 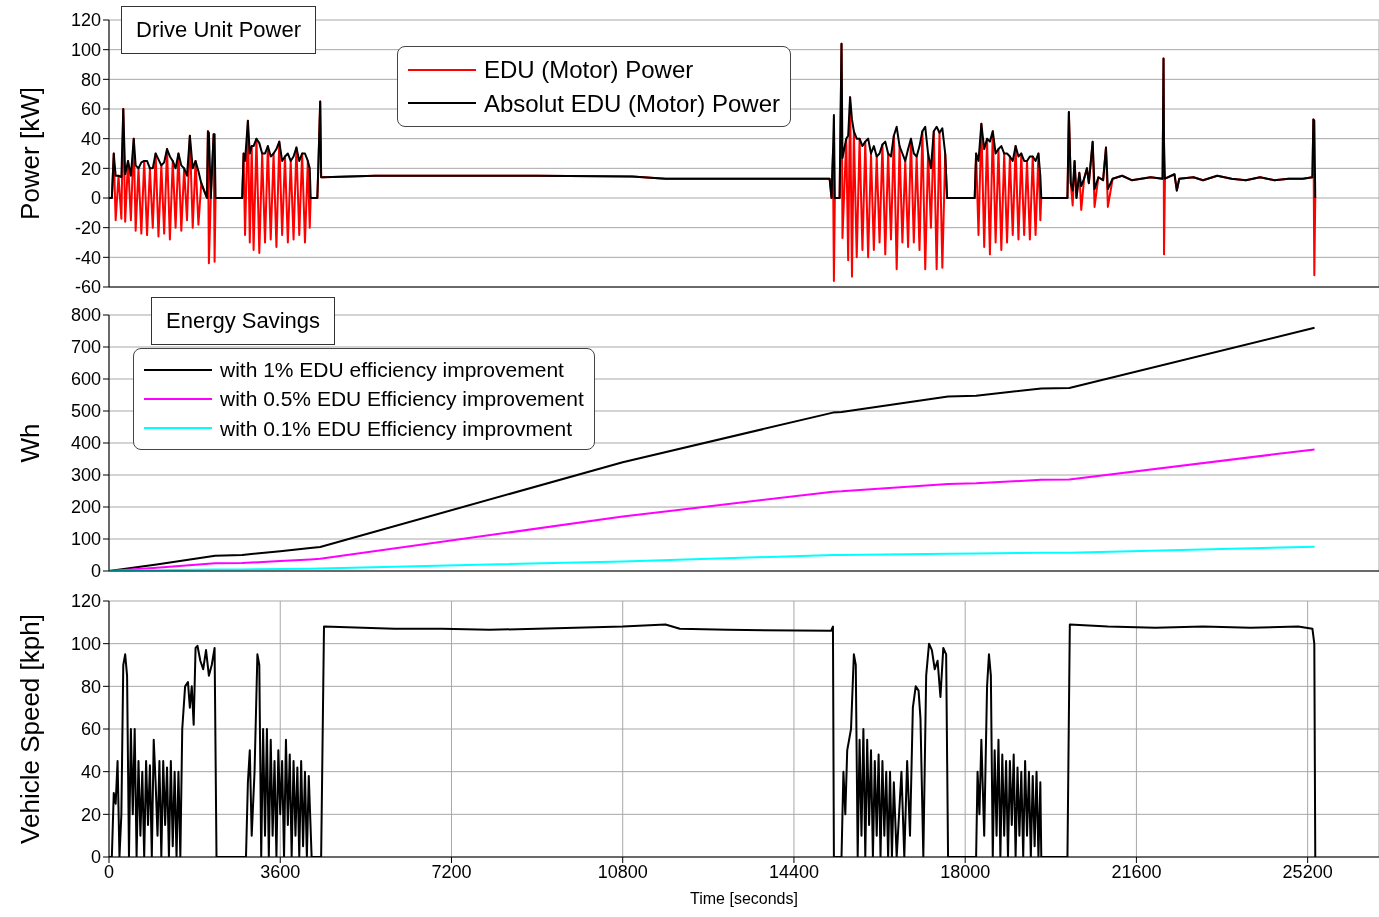 What do you see at coordinates (396, 428) in the screenshot?
I see `legend-label: with 0.1% EDU Efficiency improvment` at bounding box center [396, 428].